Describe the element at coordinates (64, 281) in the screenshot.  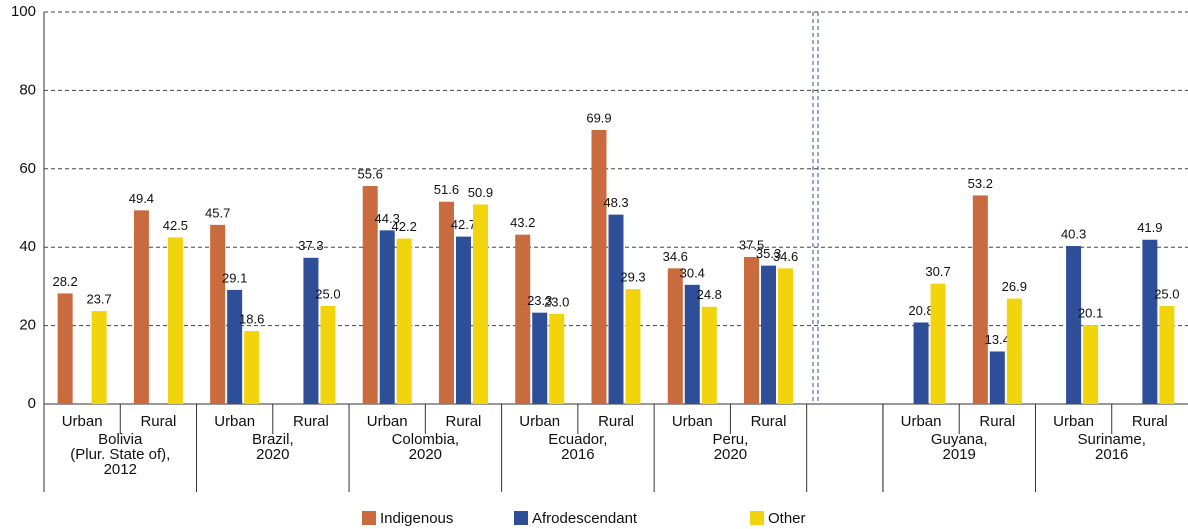
I see `value-label: 28.2` at that location.